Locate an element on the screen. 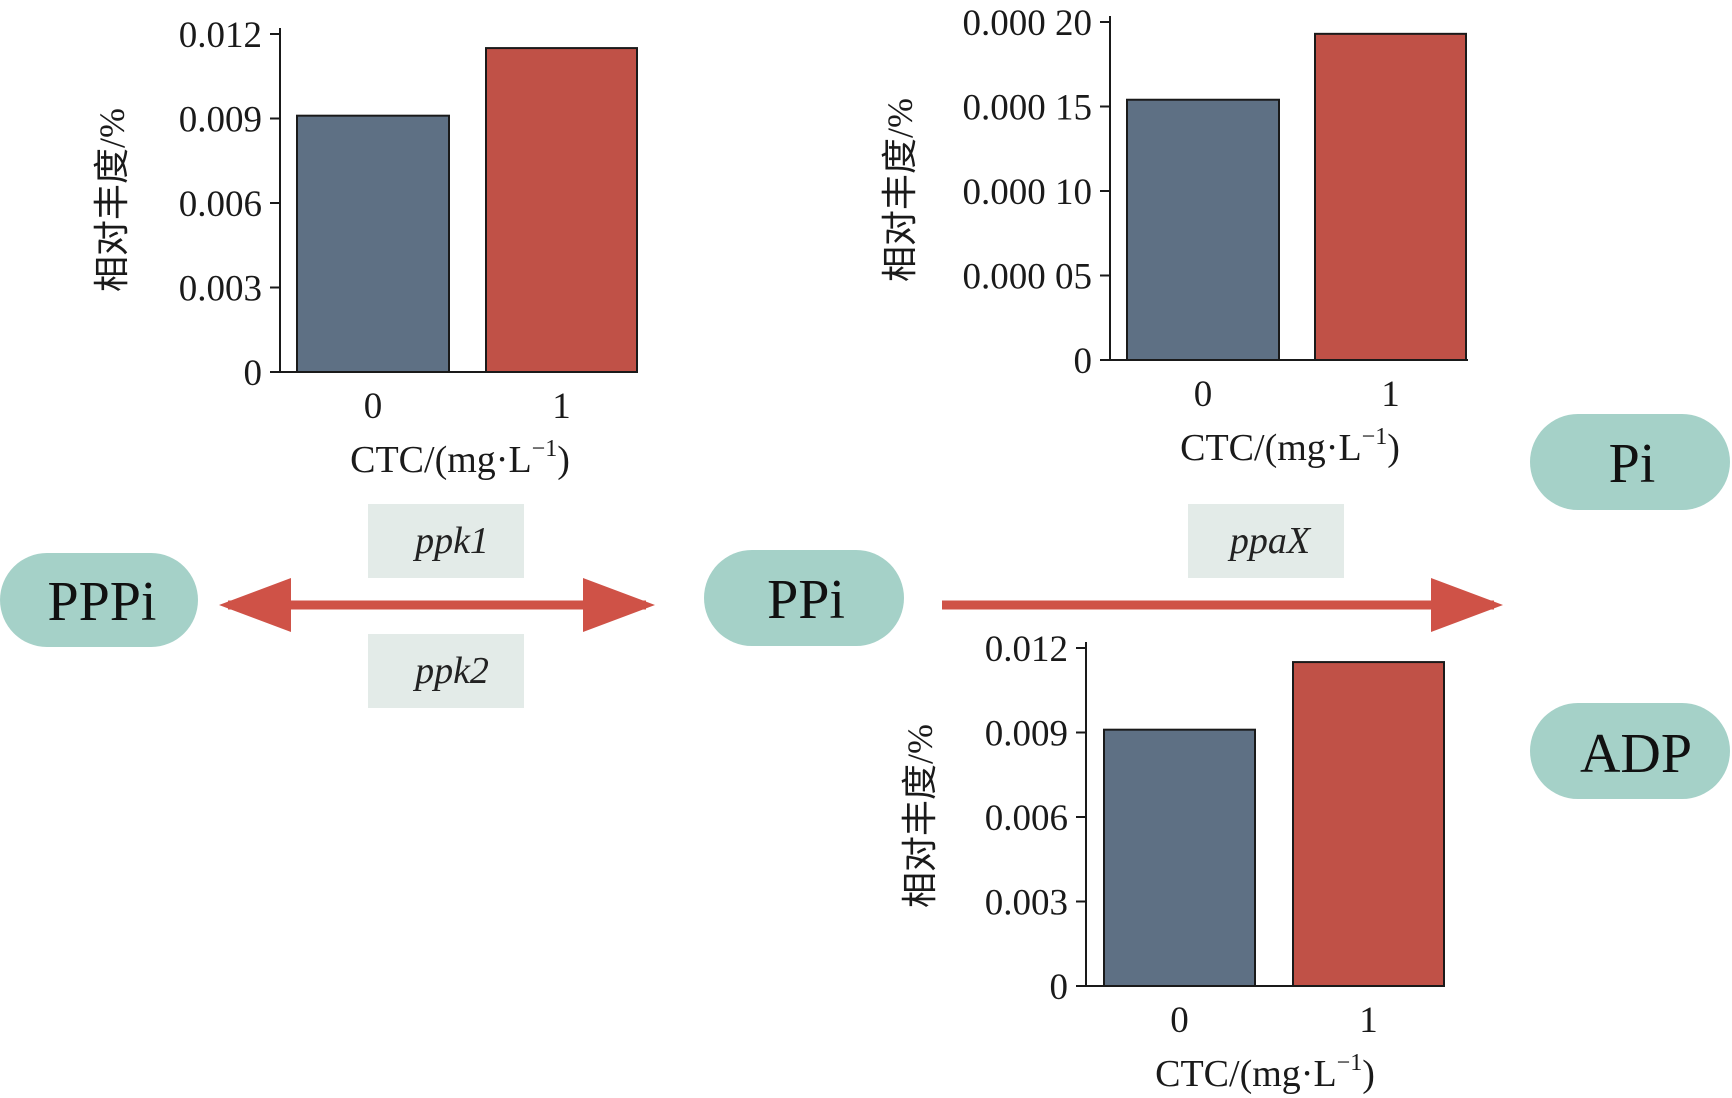 This screenshot has height=1098, width=1732. gene-ppax: ppaX is located at coordinates (1266, 541).